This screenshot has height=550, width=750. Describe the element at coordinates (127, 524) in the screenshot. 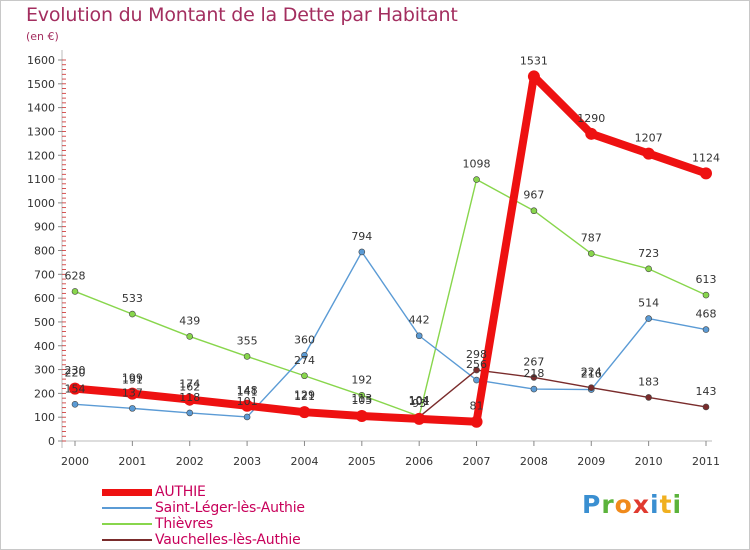

I see `legend-swatch-thievres` at that location.